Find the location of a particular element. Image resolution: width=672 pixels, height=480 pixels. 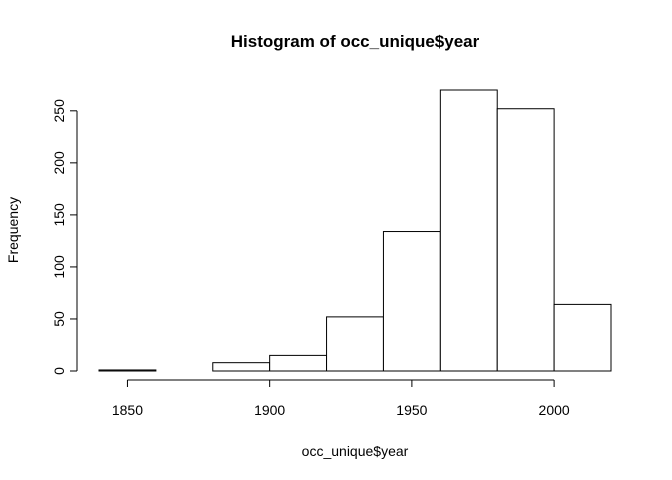

chart-title: Histogram of occ_unique$year is located at coordinates (355, 41).